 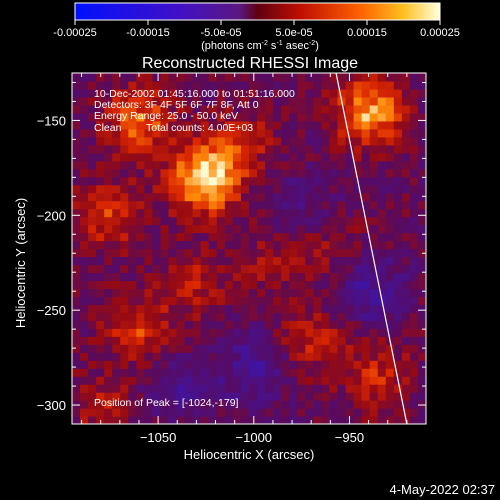 I want to click on chart-title: Reconstructed RHESSI Image, so click(x=250, y=63).